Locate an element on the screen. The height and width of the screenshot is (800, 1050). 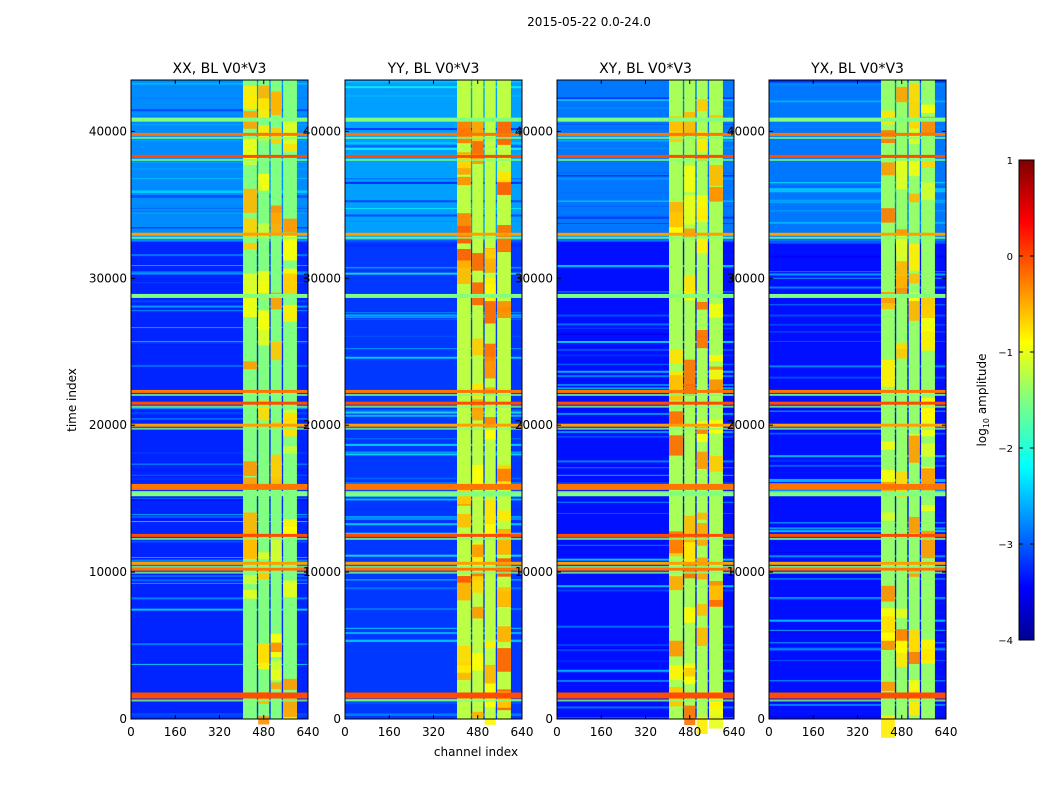
colorbar-label-suffix: amplitude is located at coordinates (982, 386).